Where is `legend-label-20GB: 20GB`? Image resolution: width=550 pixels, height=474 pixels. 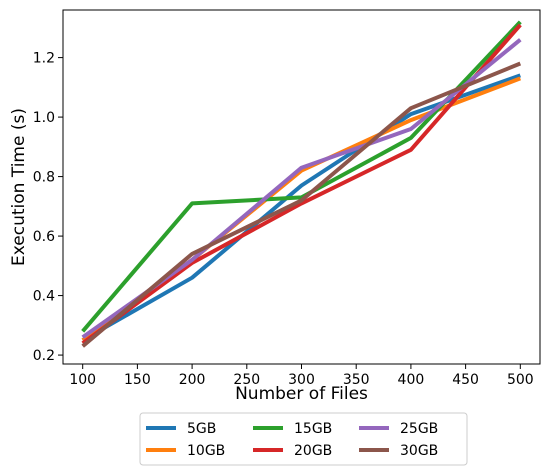 legend-label-20GB: 20GB is located at coordinates (313, 451).